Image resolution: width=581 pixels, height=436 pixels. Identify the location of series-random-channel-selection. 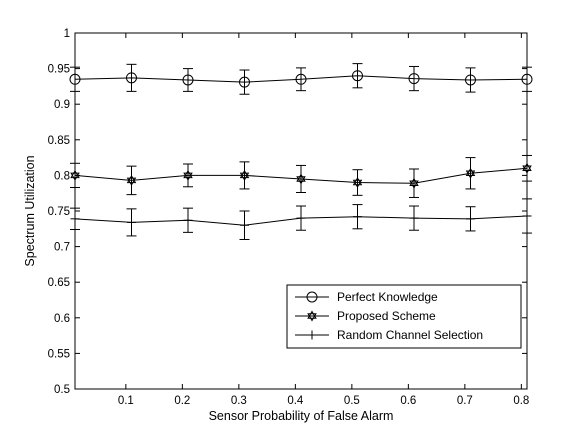
(301, 219).